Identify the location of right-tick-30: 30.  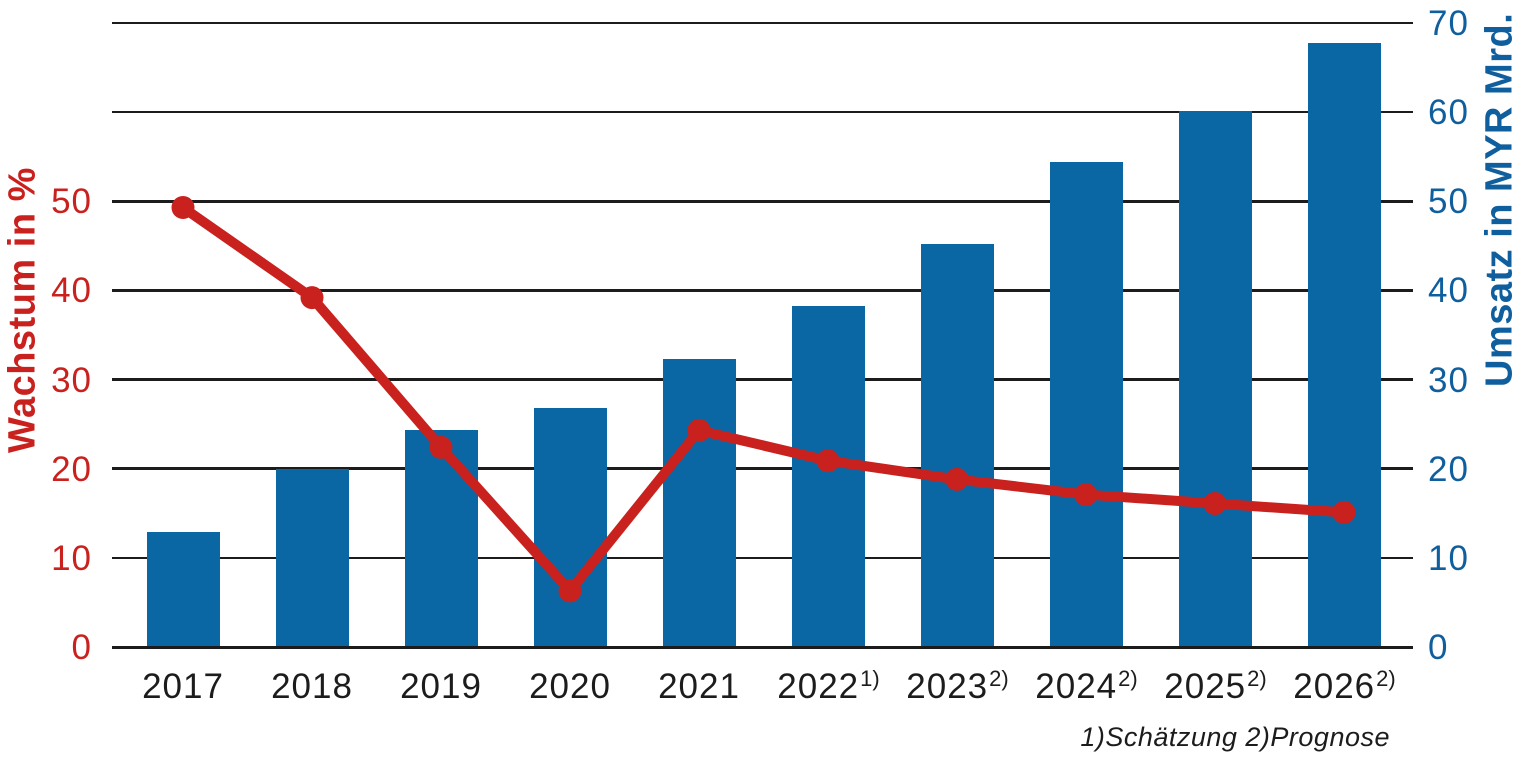
(1448, 380).